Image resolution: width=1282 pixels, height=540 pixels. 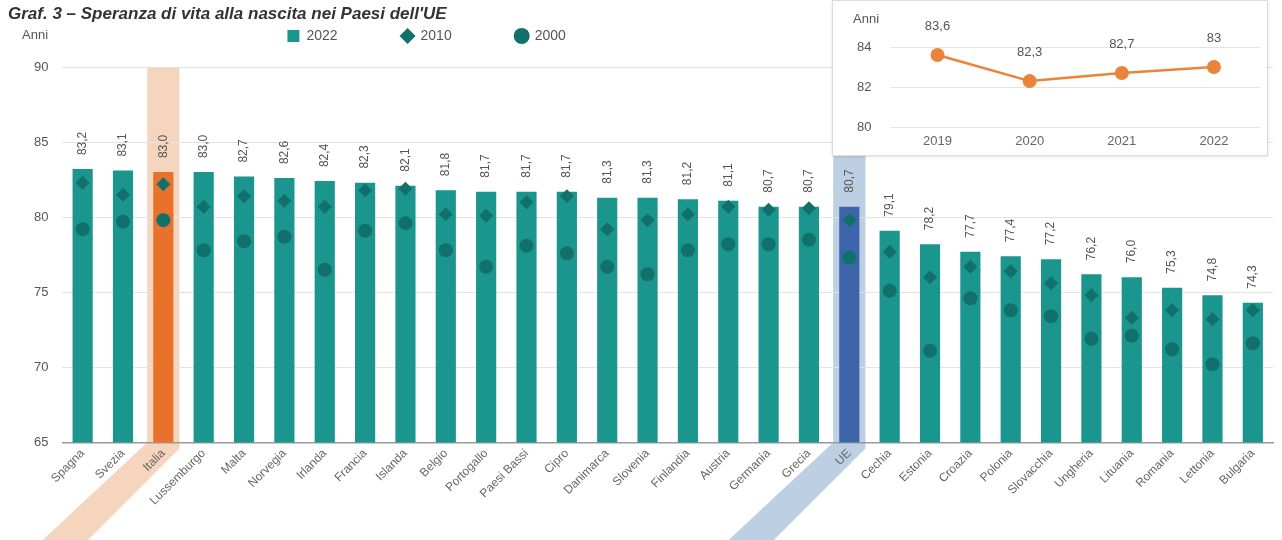 I want to click on y-tick-label: 82, so click(x=864, y=86).